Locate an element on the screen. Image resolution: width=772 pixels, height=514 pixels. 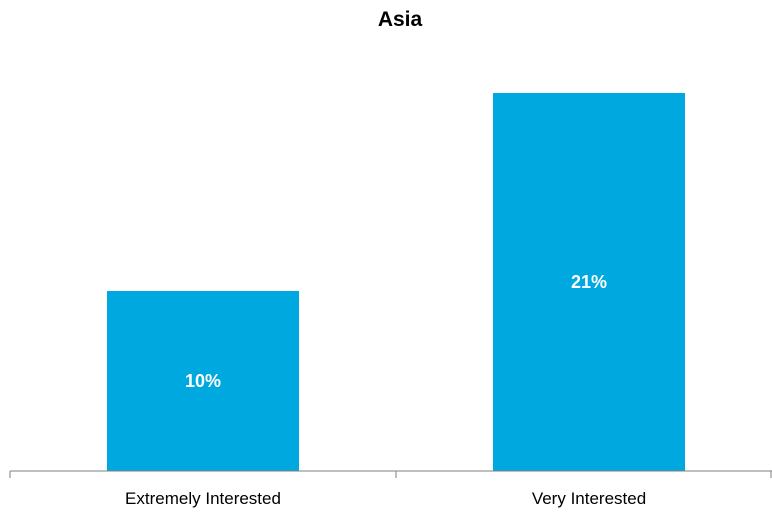
data-label-0: 10% is located at coordinates (203, 381).